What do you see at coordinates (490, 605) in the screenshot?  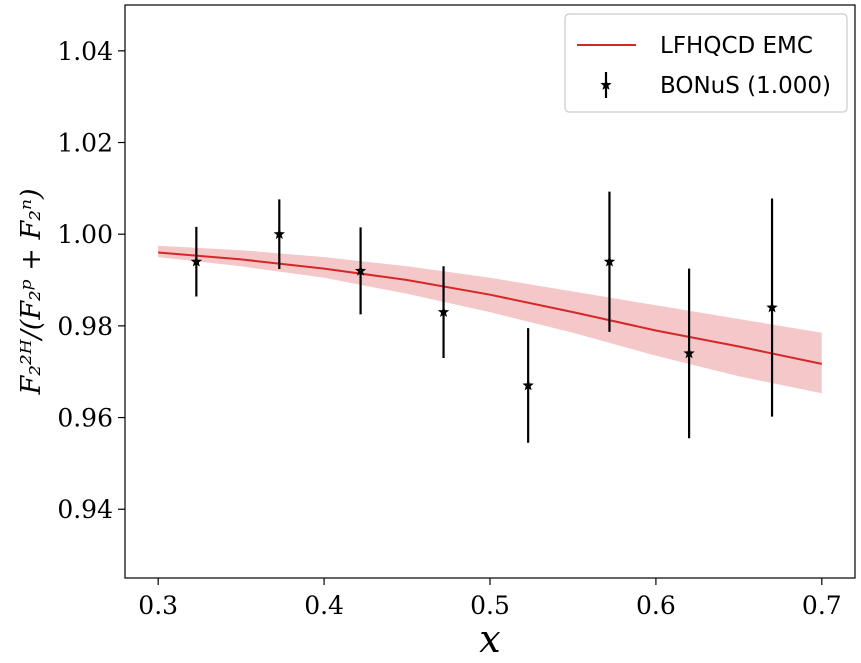 I see `x-tick-label: 0.5` at bounding box center [490, 605].